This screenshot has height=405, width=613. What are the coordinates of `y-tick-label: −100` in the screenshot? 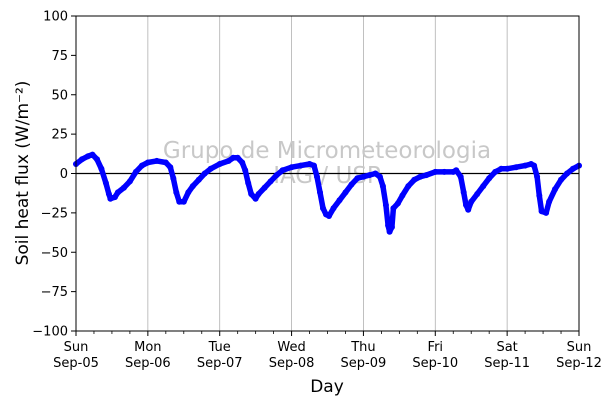 It's located at (50, 332).